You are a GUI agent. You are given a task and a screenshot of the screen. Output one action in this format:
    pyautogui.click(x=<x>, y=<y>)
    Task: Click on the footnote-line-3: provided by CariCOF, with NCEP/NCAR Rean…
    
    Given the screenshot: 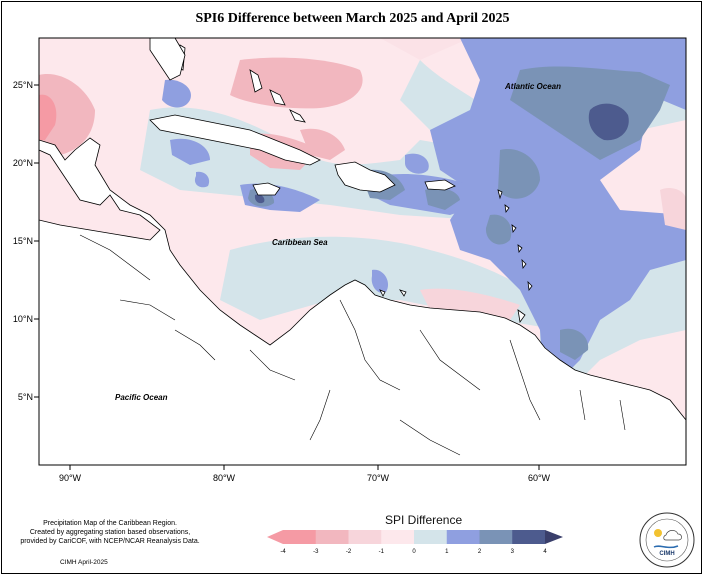 What is the action you would take?
    pyautogui.click(x=110, y=541)
    